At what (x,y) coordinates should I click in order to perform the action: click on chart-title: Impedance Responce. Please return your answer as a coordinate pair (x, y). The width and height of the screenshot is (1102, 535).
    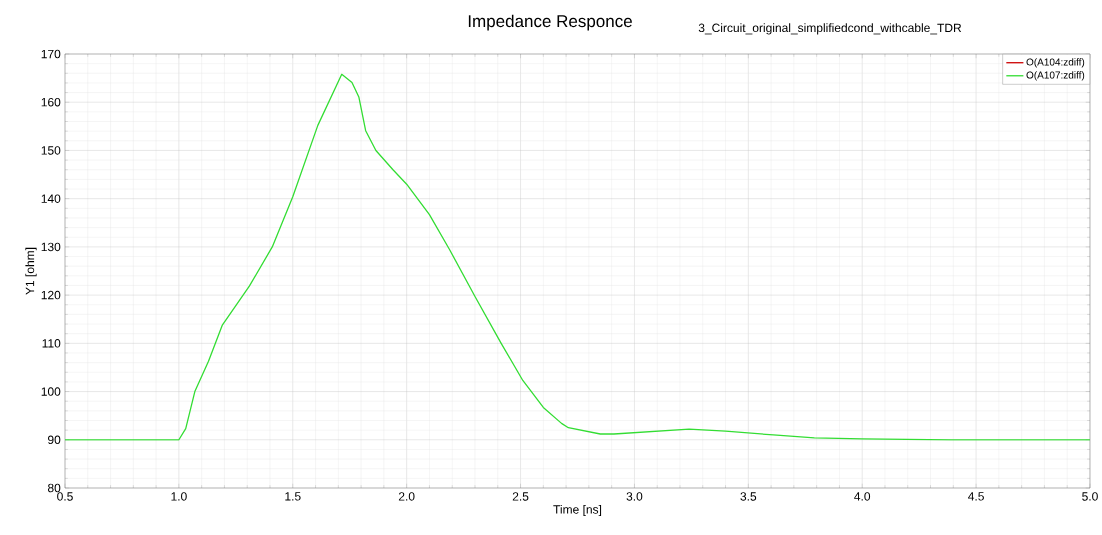
    Looking at the image, I should click on (550, 22).